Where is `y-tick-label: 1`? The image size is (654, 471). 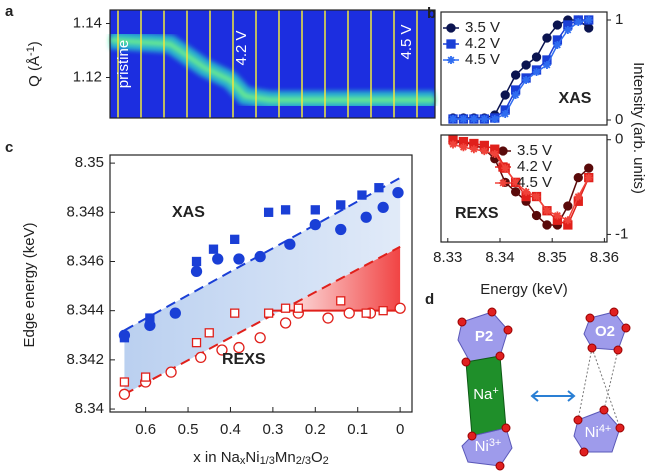
y-tick-label: 1 is located at coordinates (619, 19).